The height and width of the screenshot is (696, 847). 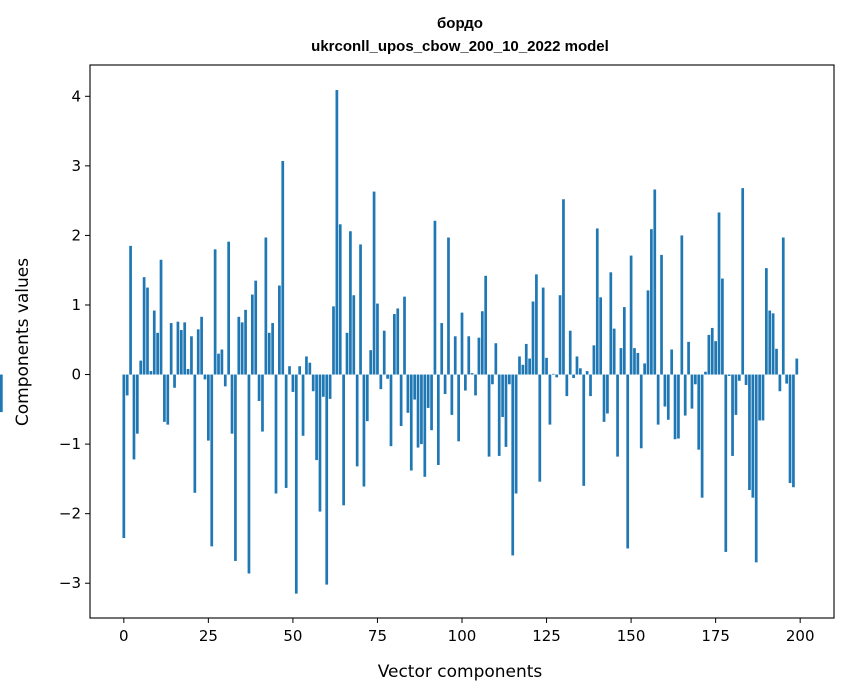 What do you see at coordinates (76, 166) in the screenshot?
I see `y-tick-label: 3` at bounding box center [76, 166].